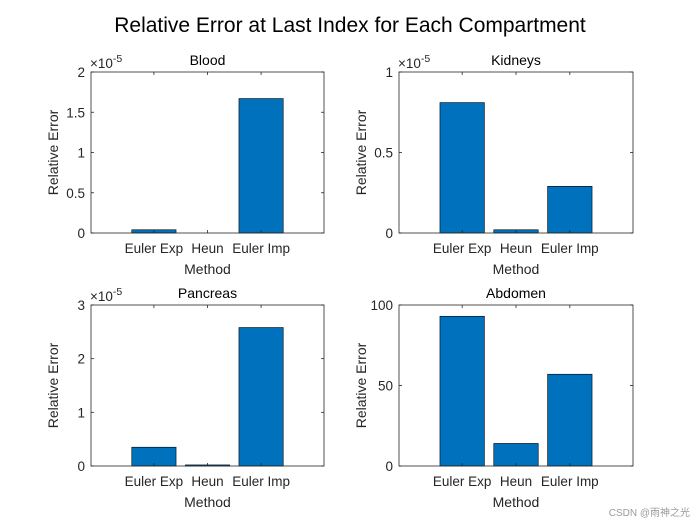 Image resolution: width=700 pixels, height=525 pixels. What do you see at coordinates (381, 305) in the screenshot?
I see `y-tick-label: 100` at bounding box center [381, 305].